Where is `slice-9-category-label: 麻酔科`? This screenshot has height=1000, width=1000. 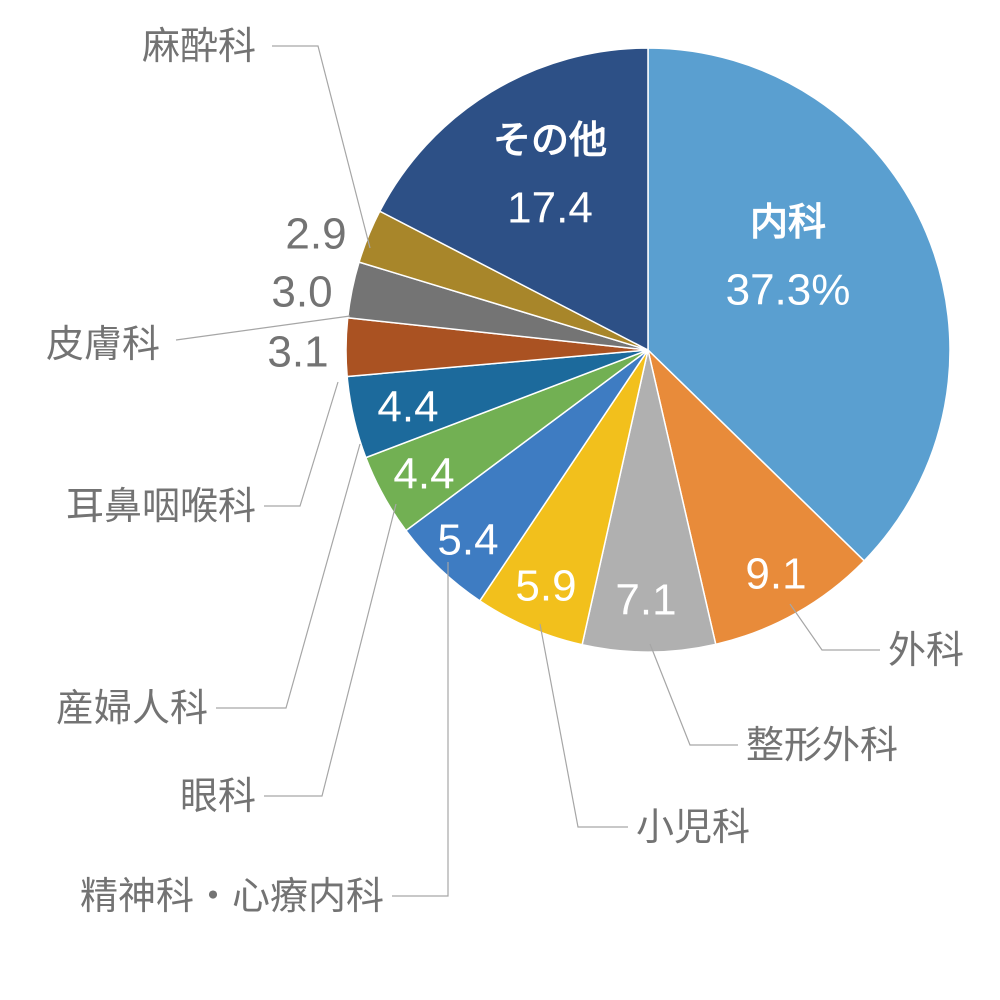 slice-9-category-label: 麻酔科 is located at coordinates (199, 46).